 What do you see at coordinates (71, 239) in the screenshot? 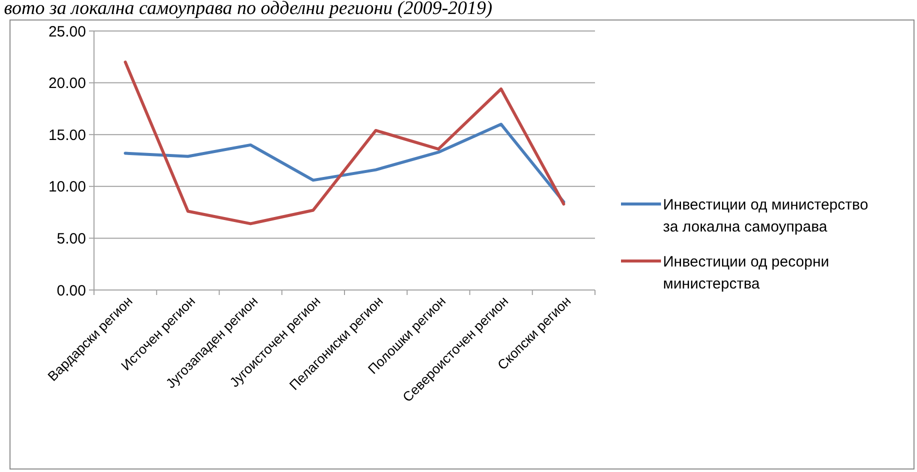
I see `y-tick-label: 5.00` at bounding box center [71, 239].